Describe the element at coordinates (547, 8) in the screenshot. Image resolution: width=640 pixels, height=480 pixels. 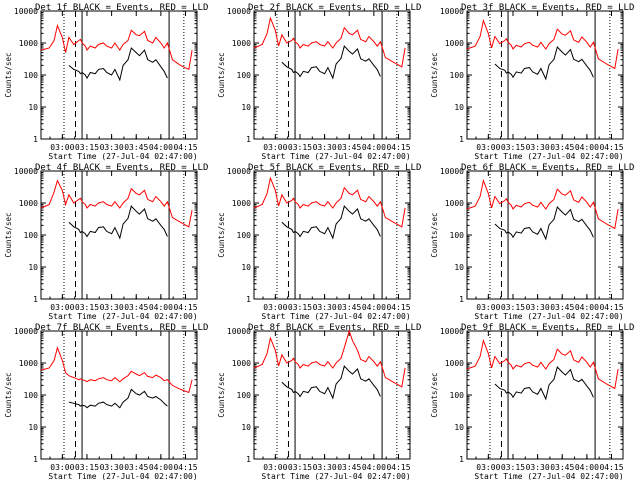
I see `chart-title: Det 3f BLACK = Events, RED = LLD` at that location.